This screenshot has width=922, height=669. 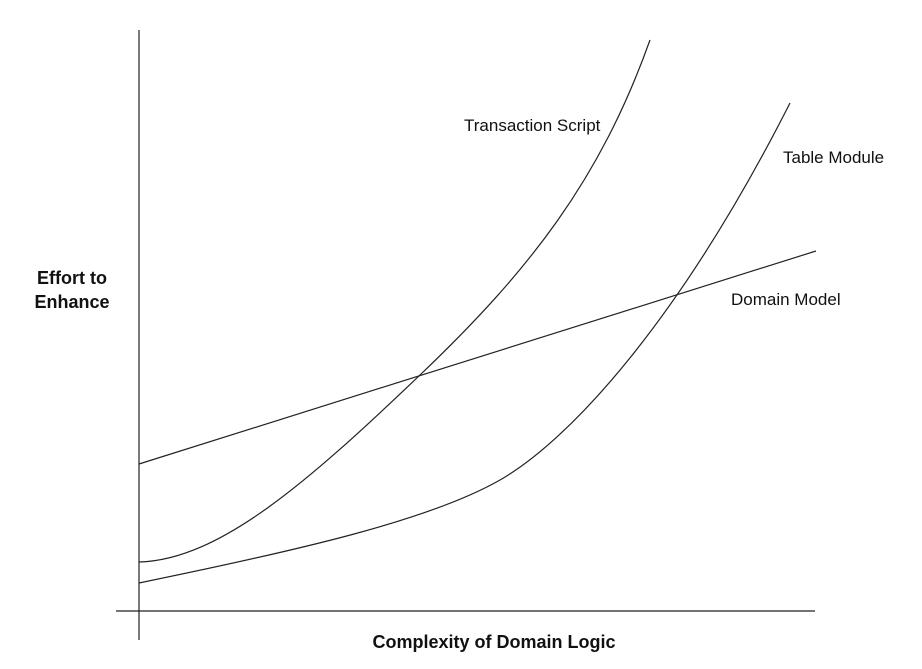 I want to click on curve-label: Transaction Script, so click(x=532, y=125).